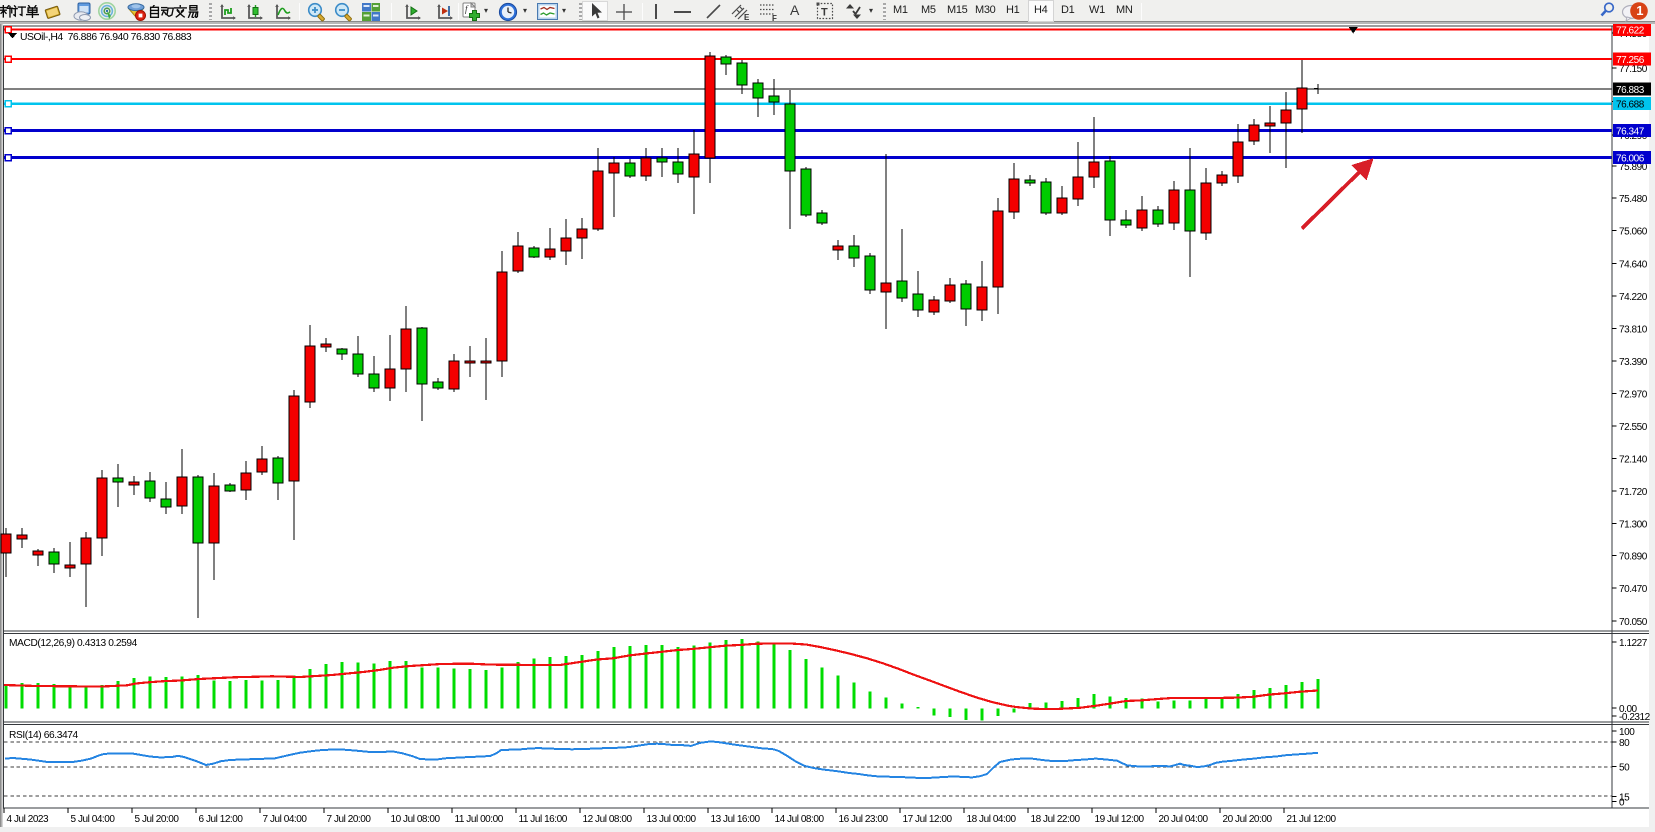 Image resolution: width=1655 pixels, height=832 pixels. I want to click on svg-text: 75.060, so click(1633, 232).